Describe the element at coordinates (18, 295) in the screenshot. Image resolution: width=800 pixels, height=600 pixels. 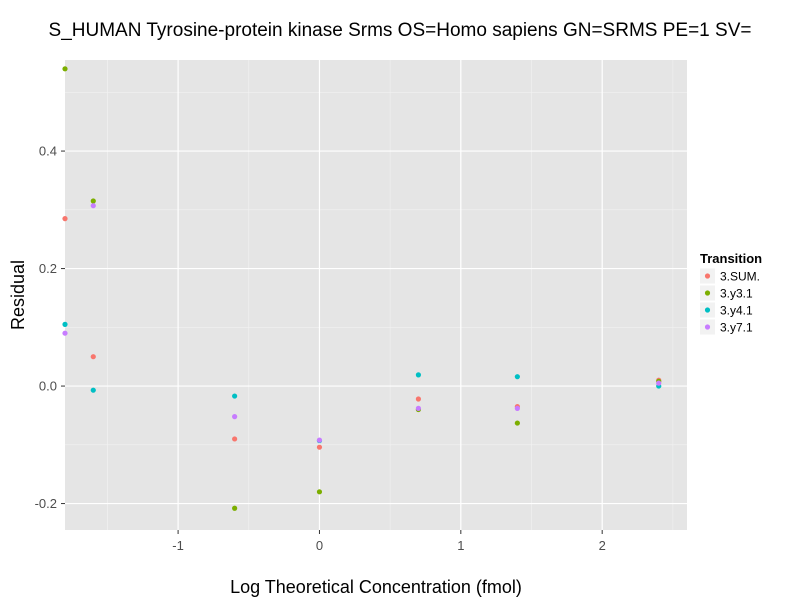
I see `y-axis-title: Residual` at that location.